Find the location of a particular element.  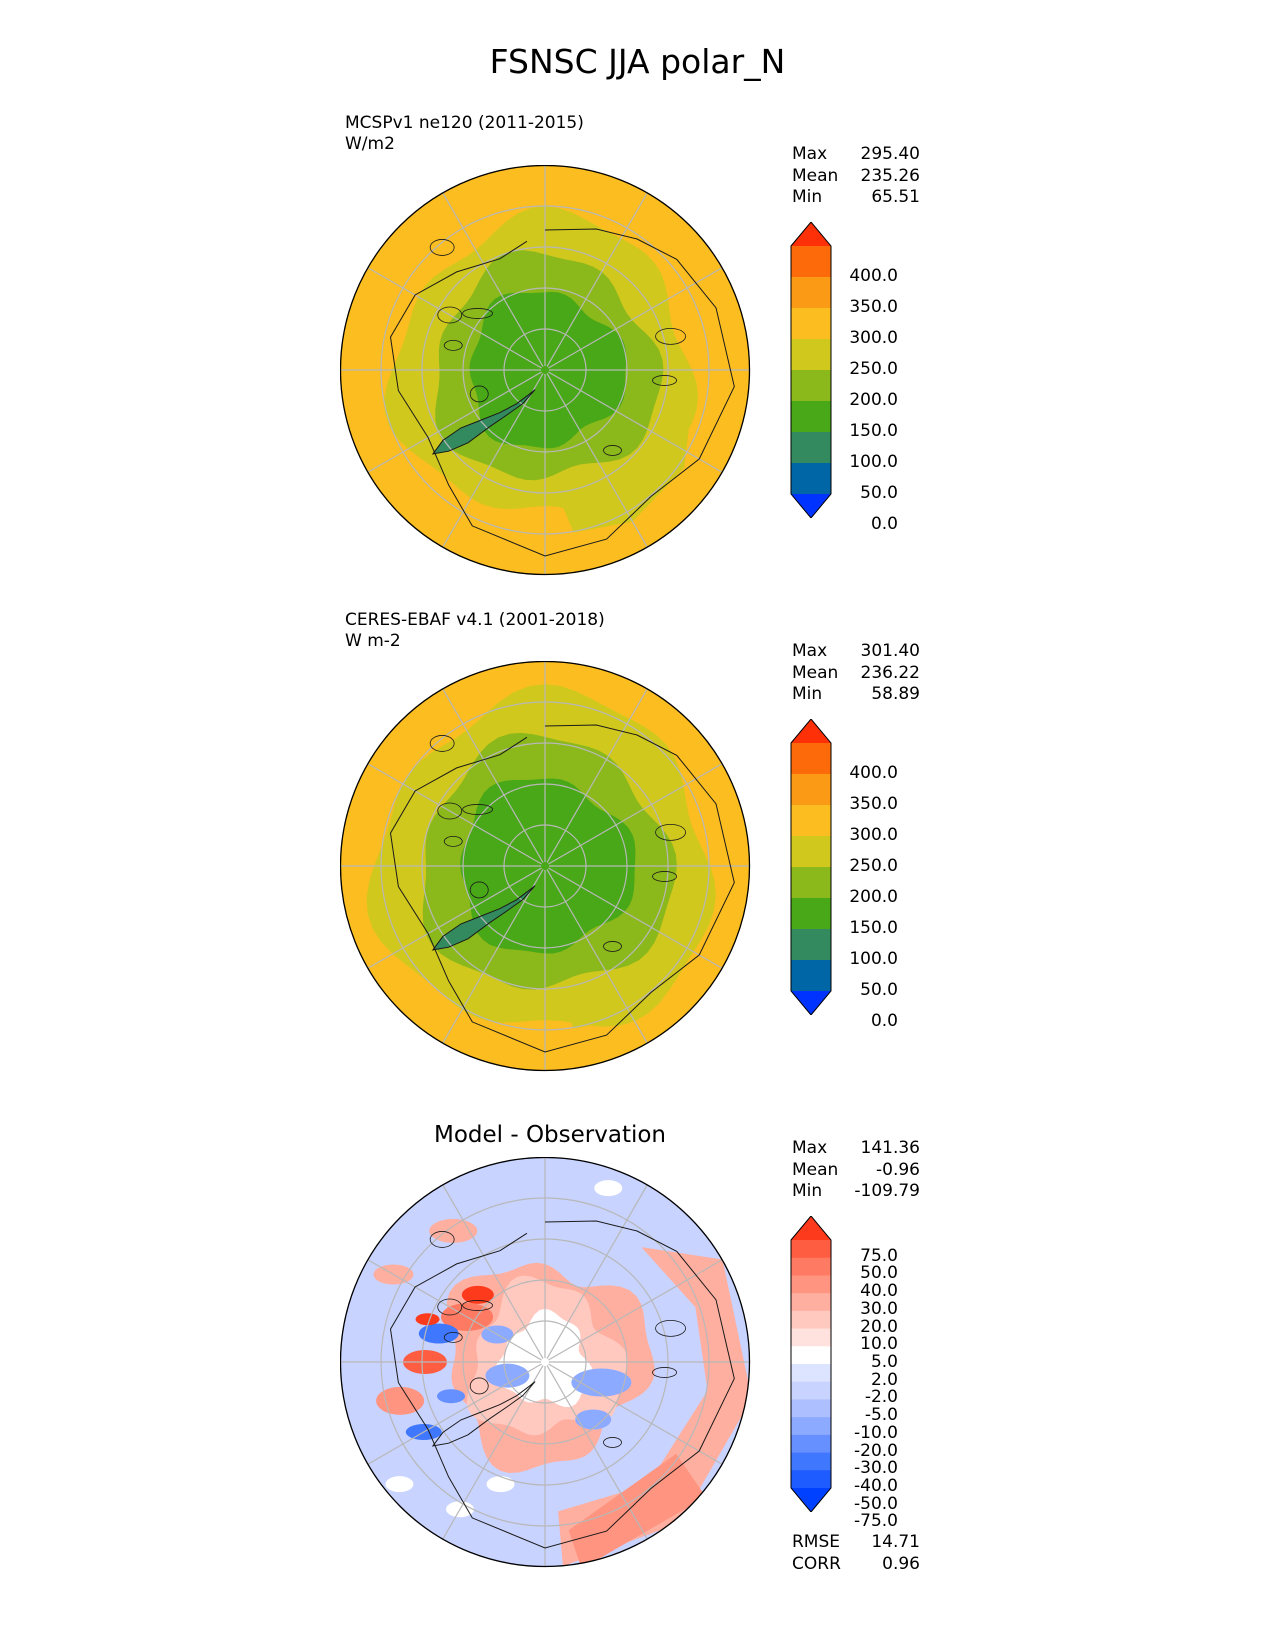

panel1-stats: Max 295.40 Mean 235.26 Min 65.51 is located at coordinates (856, 176).